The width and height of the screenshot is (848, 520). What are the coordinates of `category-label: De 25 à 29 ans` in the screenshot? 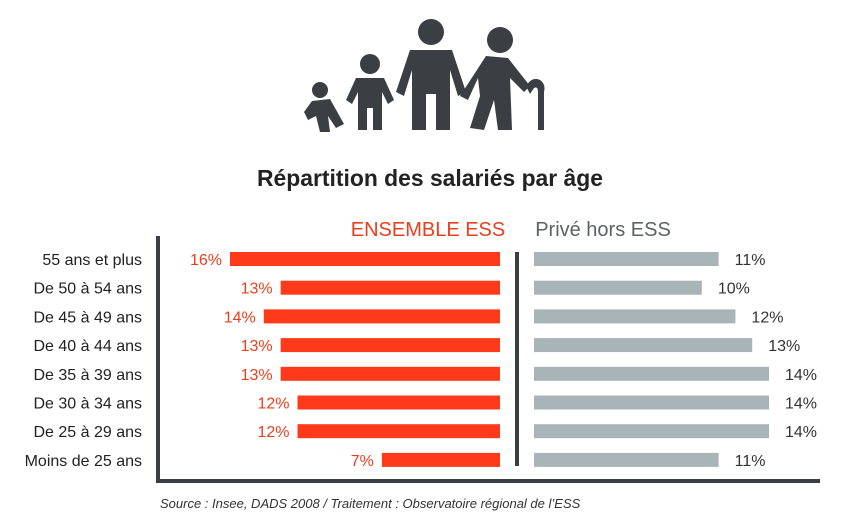 It's located at (87, 432).